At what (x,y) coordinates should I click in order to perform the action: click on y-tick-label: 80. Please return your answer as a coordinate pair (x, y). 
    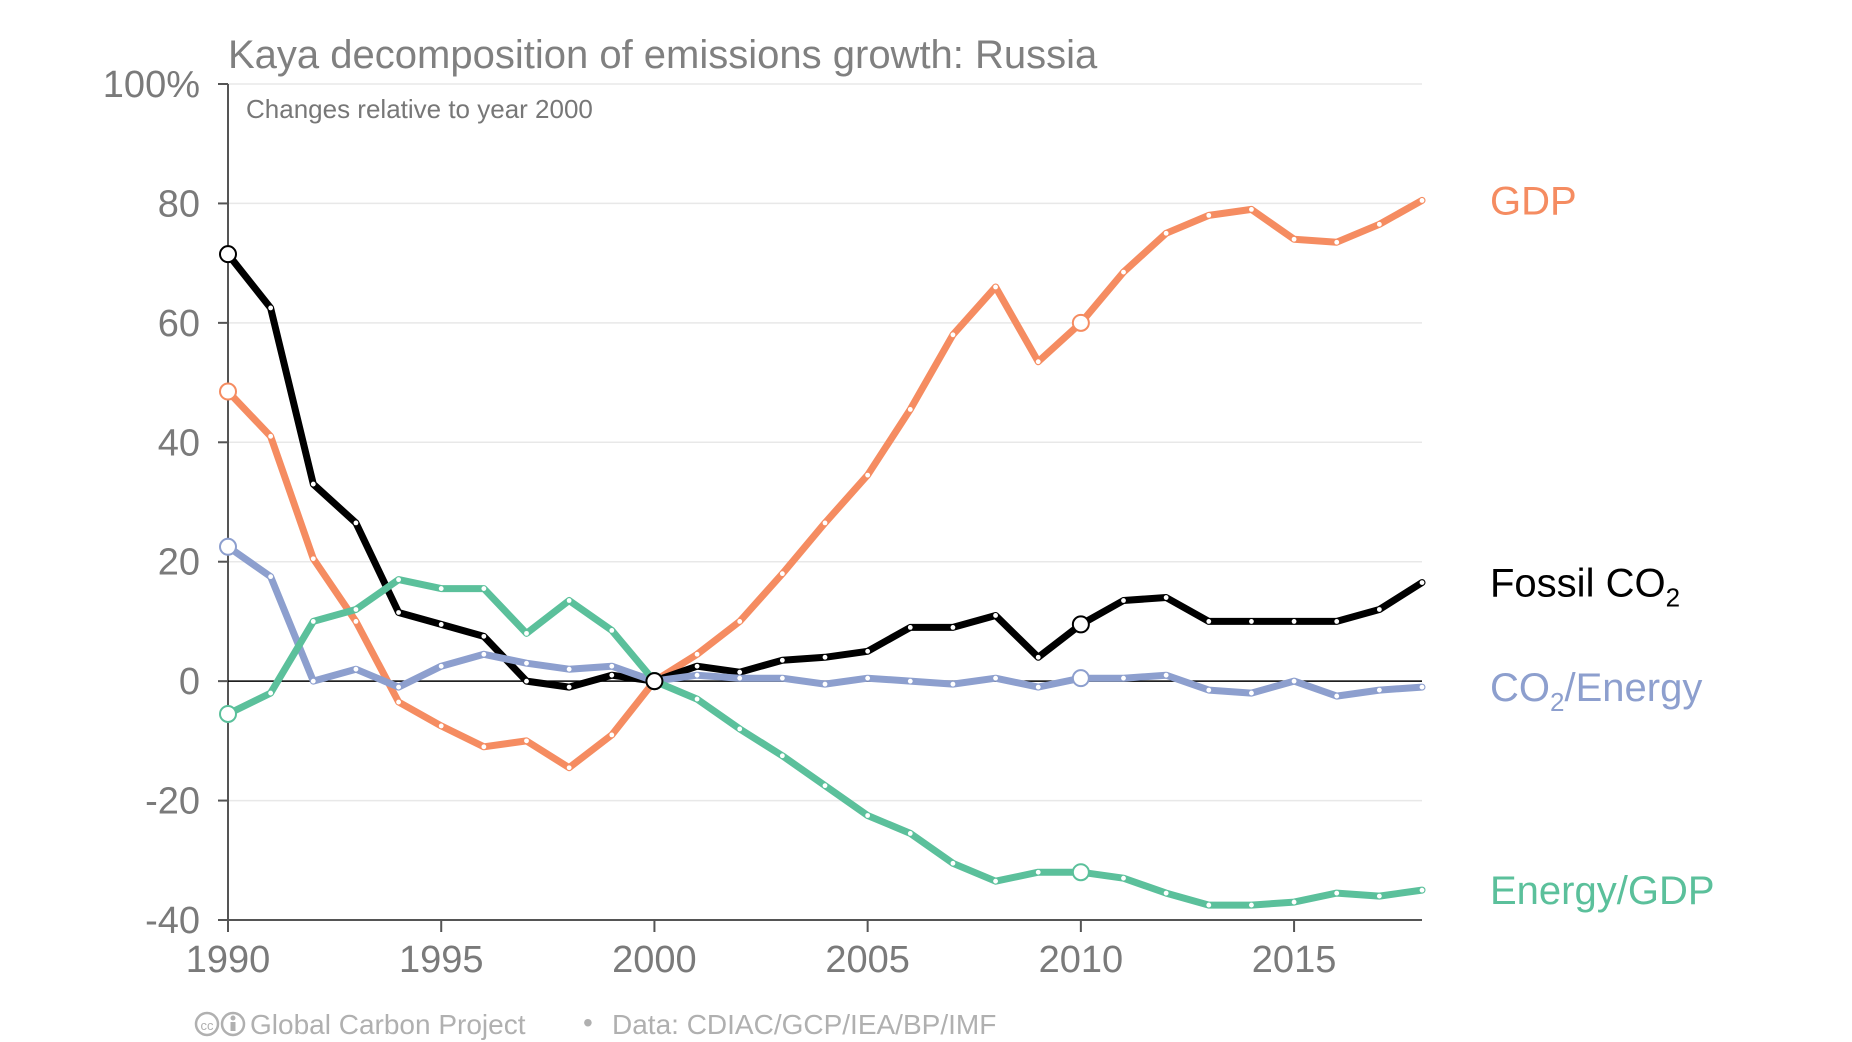
    Looking at the image, I should click on (179, 204).